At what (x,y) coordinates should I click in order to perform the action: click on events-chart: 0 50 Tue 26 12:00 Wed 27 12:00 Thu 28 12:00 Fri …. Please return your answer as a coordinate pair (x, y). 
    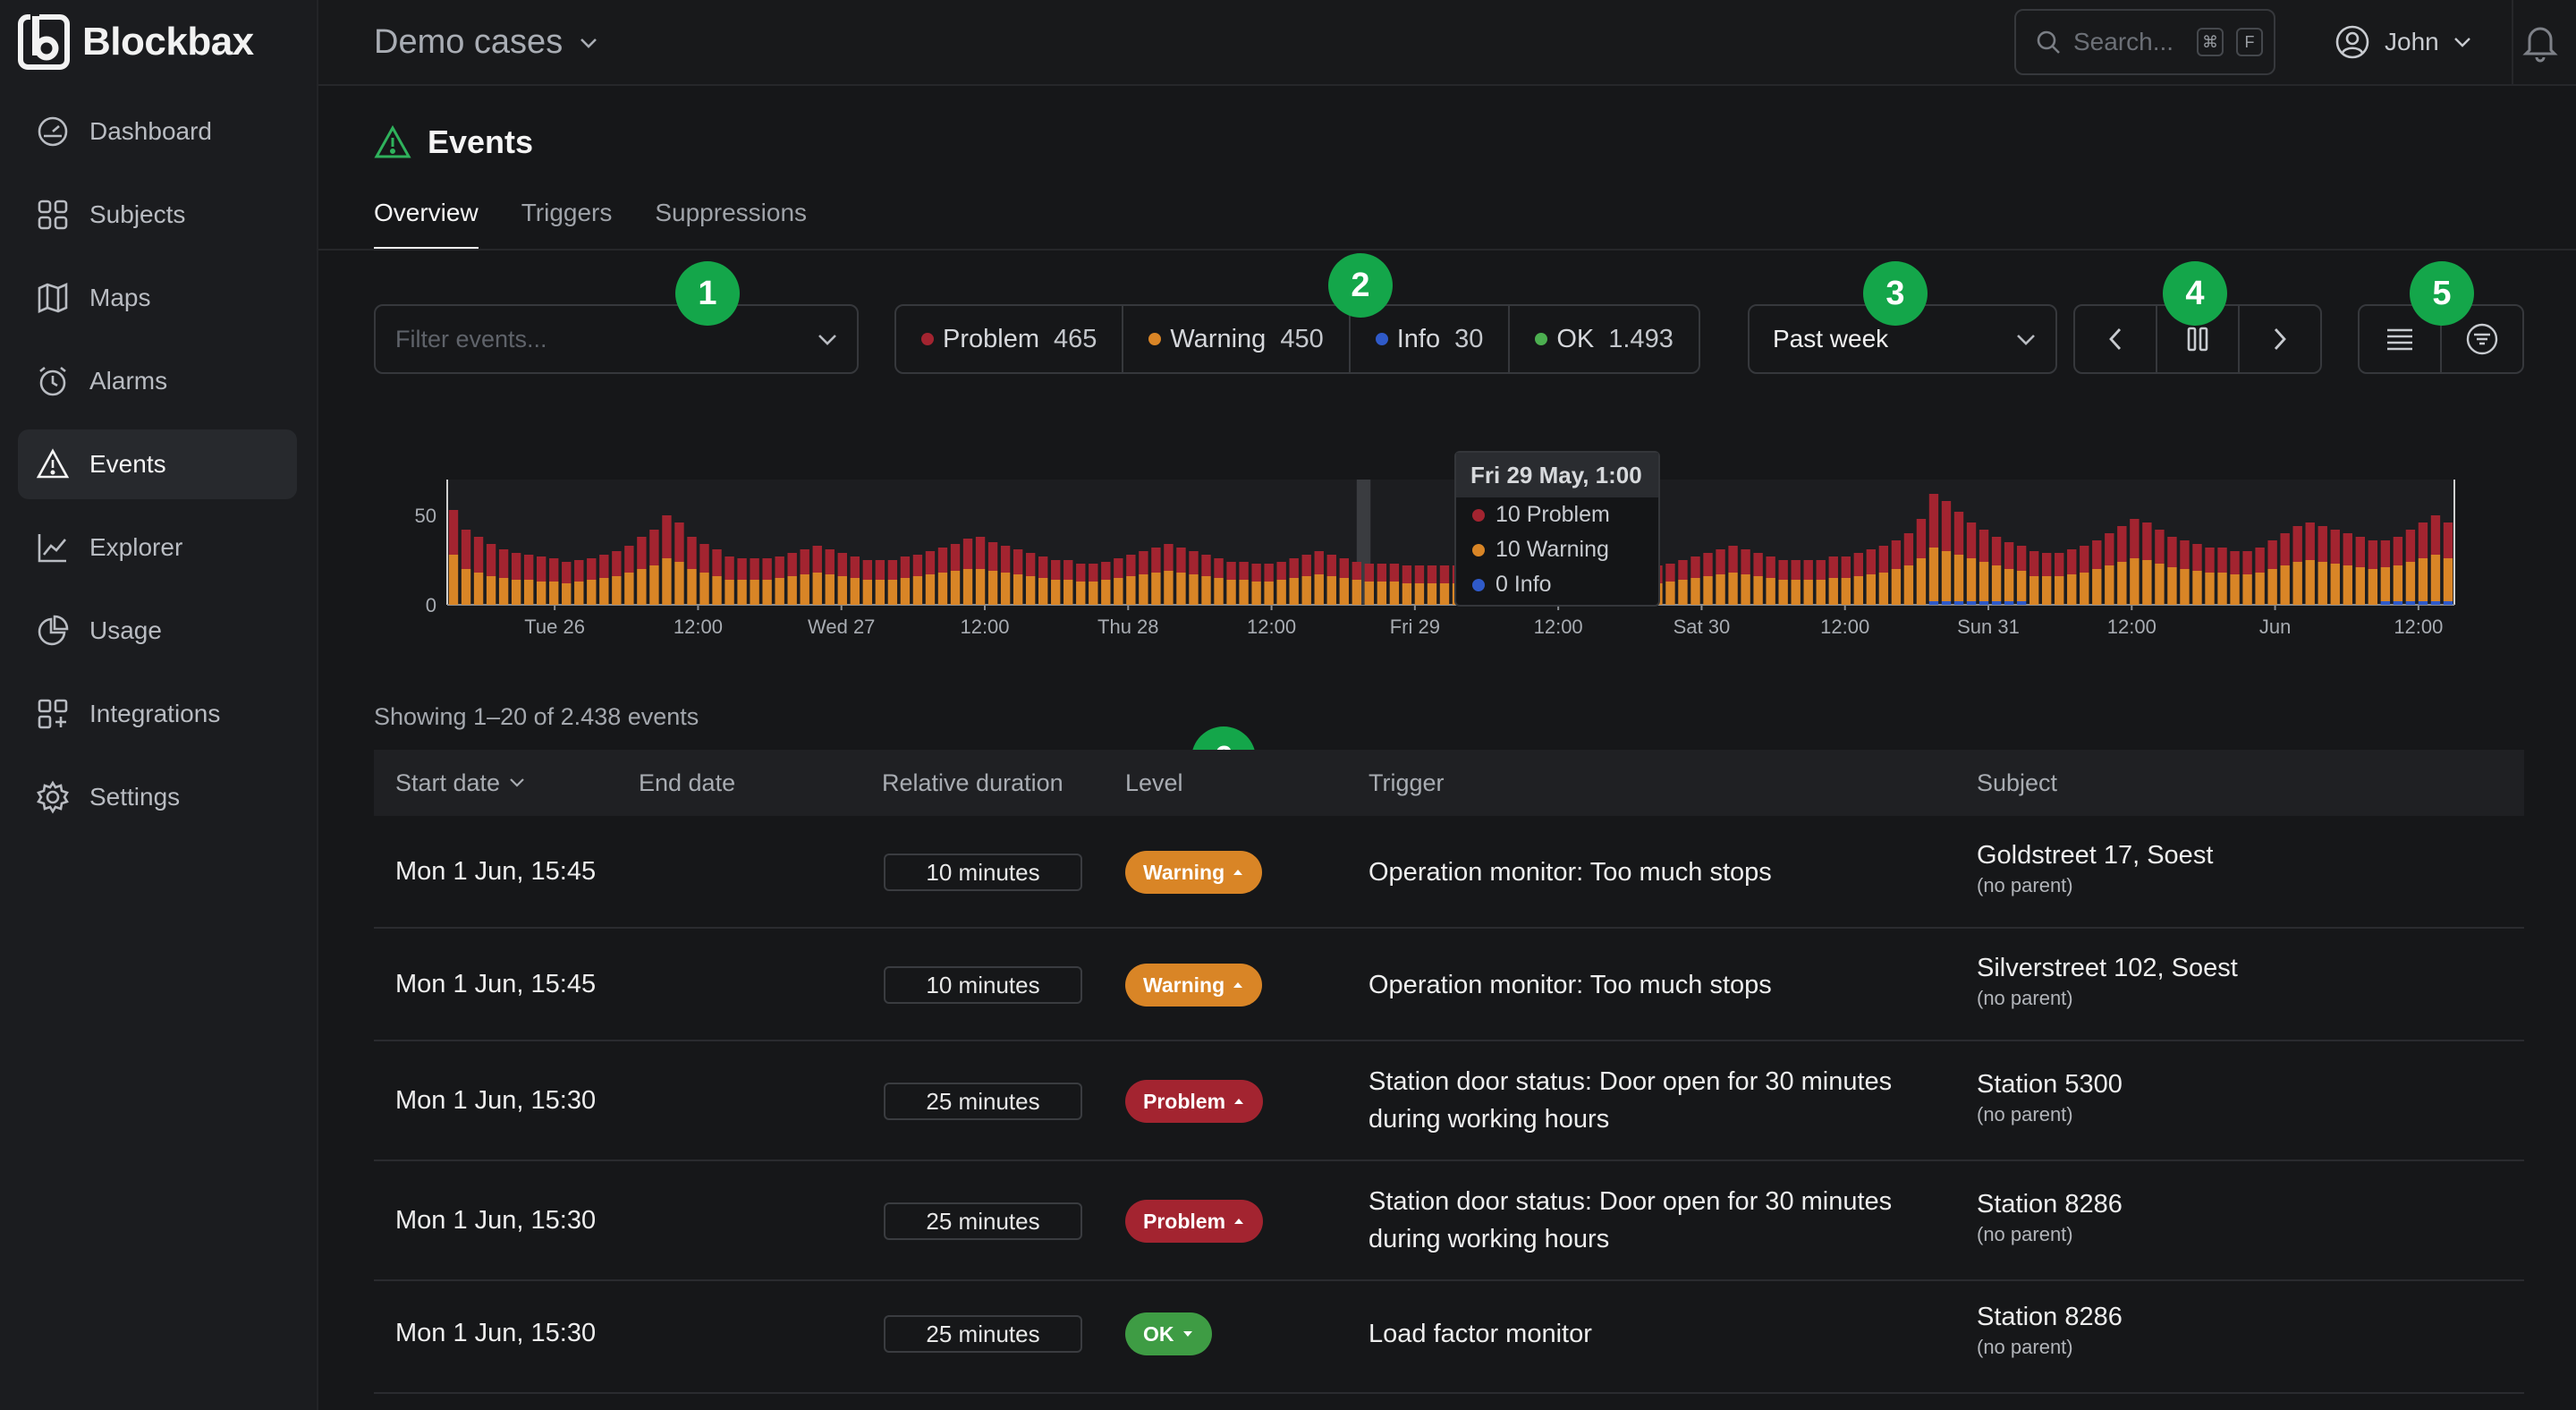
    Looking at the image, I should click on (1420, 555).